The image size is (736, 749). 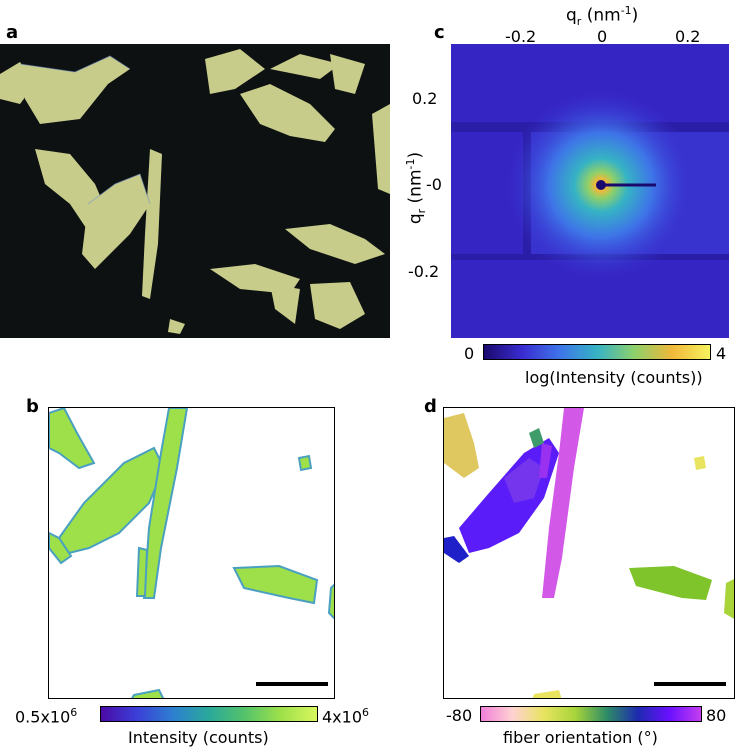 I want to click on panel-d-colorbar-min: -80, so click(x=459, y=715).